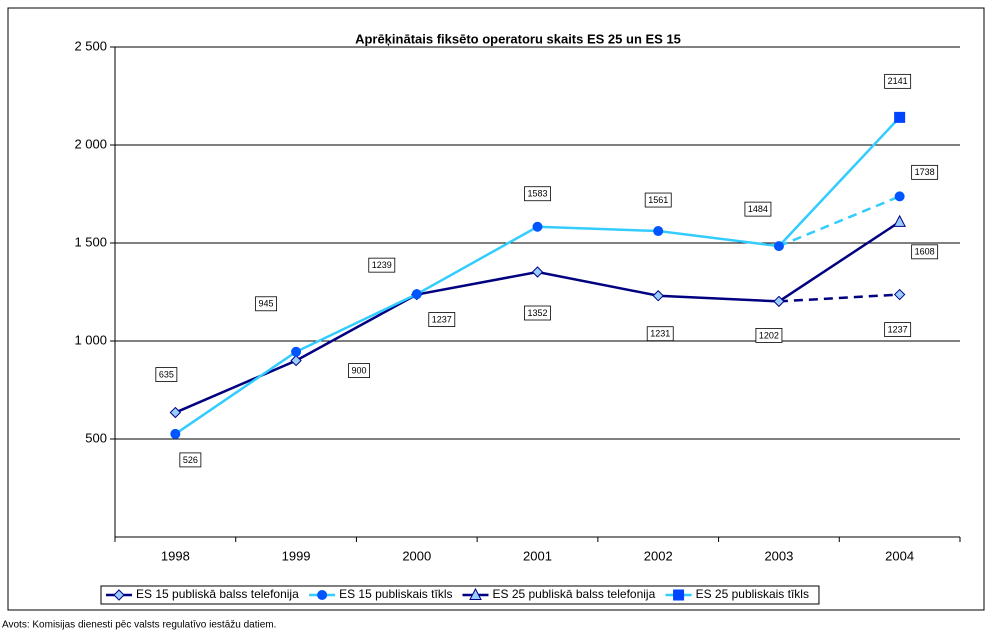 The image size is (991, 634). What do you see at coordinates (537, 555) in the screenshot?
I see `x-tick-label: 2001` at bounding box center [537, 555].